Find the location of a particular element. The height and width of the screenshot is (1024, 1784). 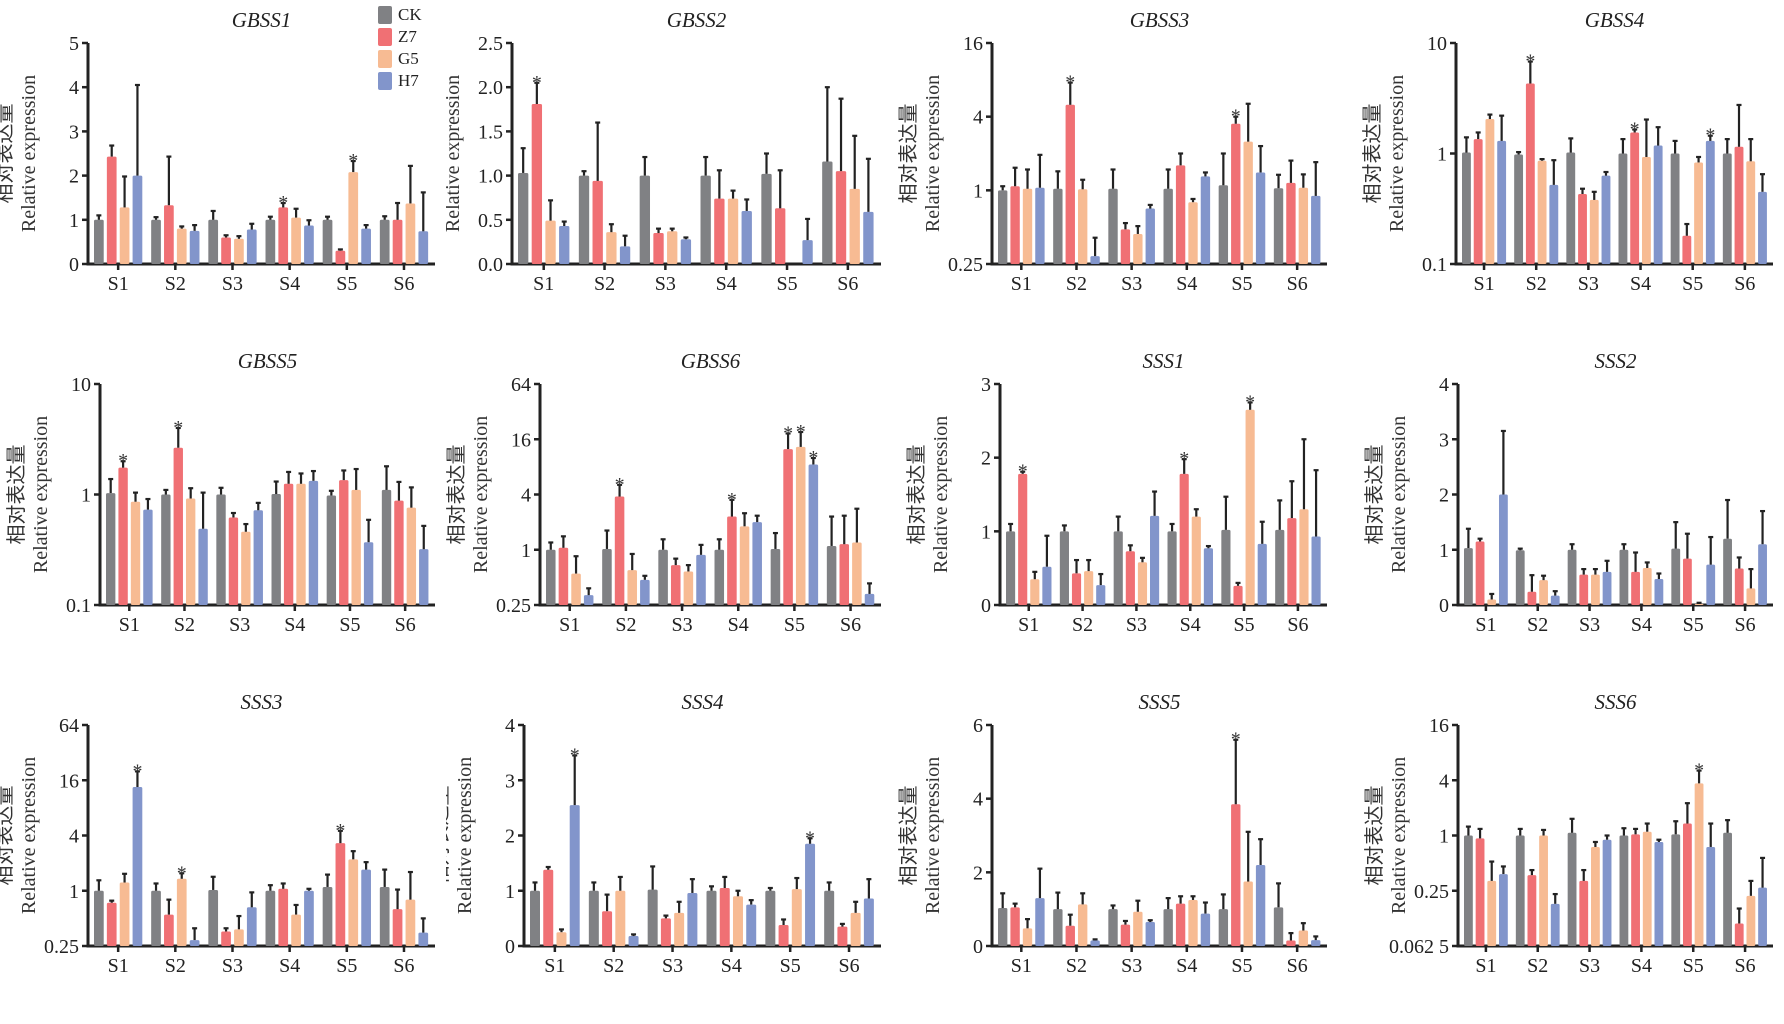

bar-z7-s5 is located at coordinates (780, 236).